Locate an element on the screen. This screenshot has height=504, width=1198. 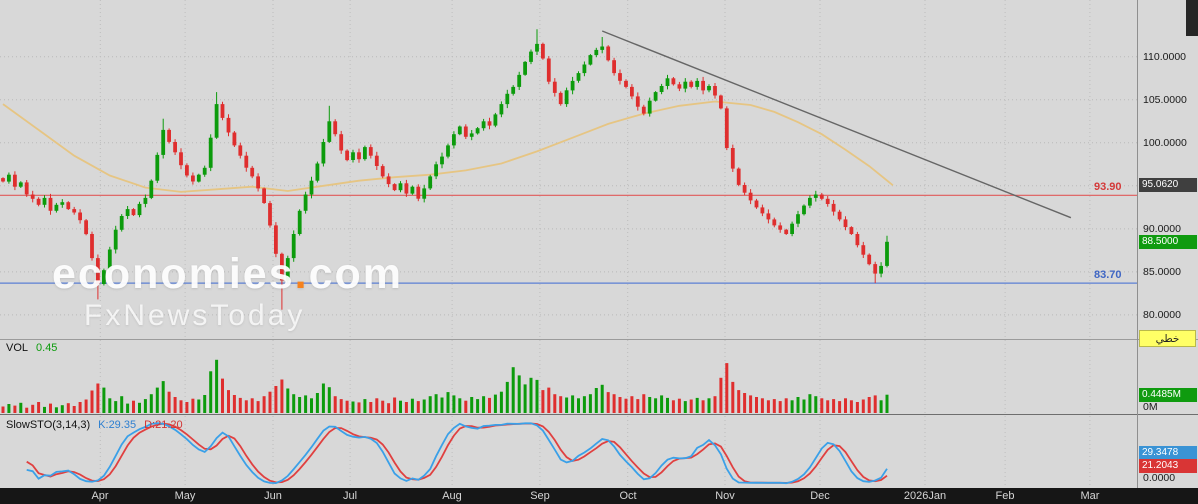
stochastic-k-value: K:29.35 is located at coordinates (117, 425).